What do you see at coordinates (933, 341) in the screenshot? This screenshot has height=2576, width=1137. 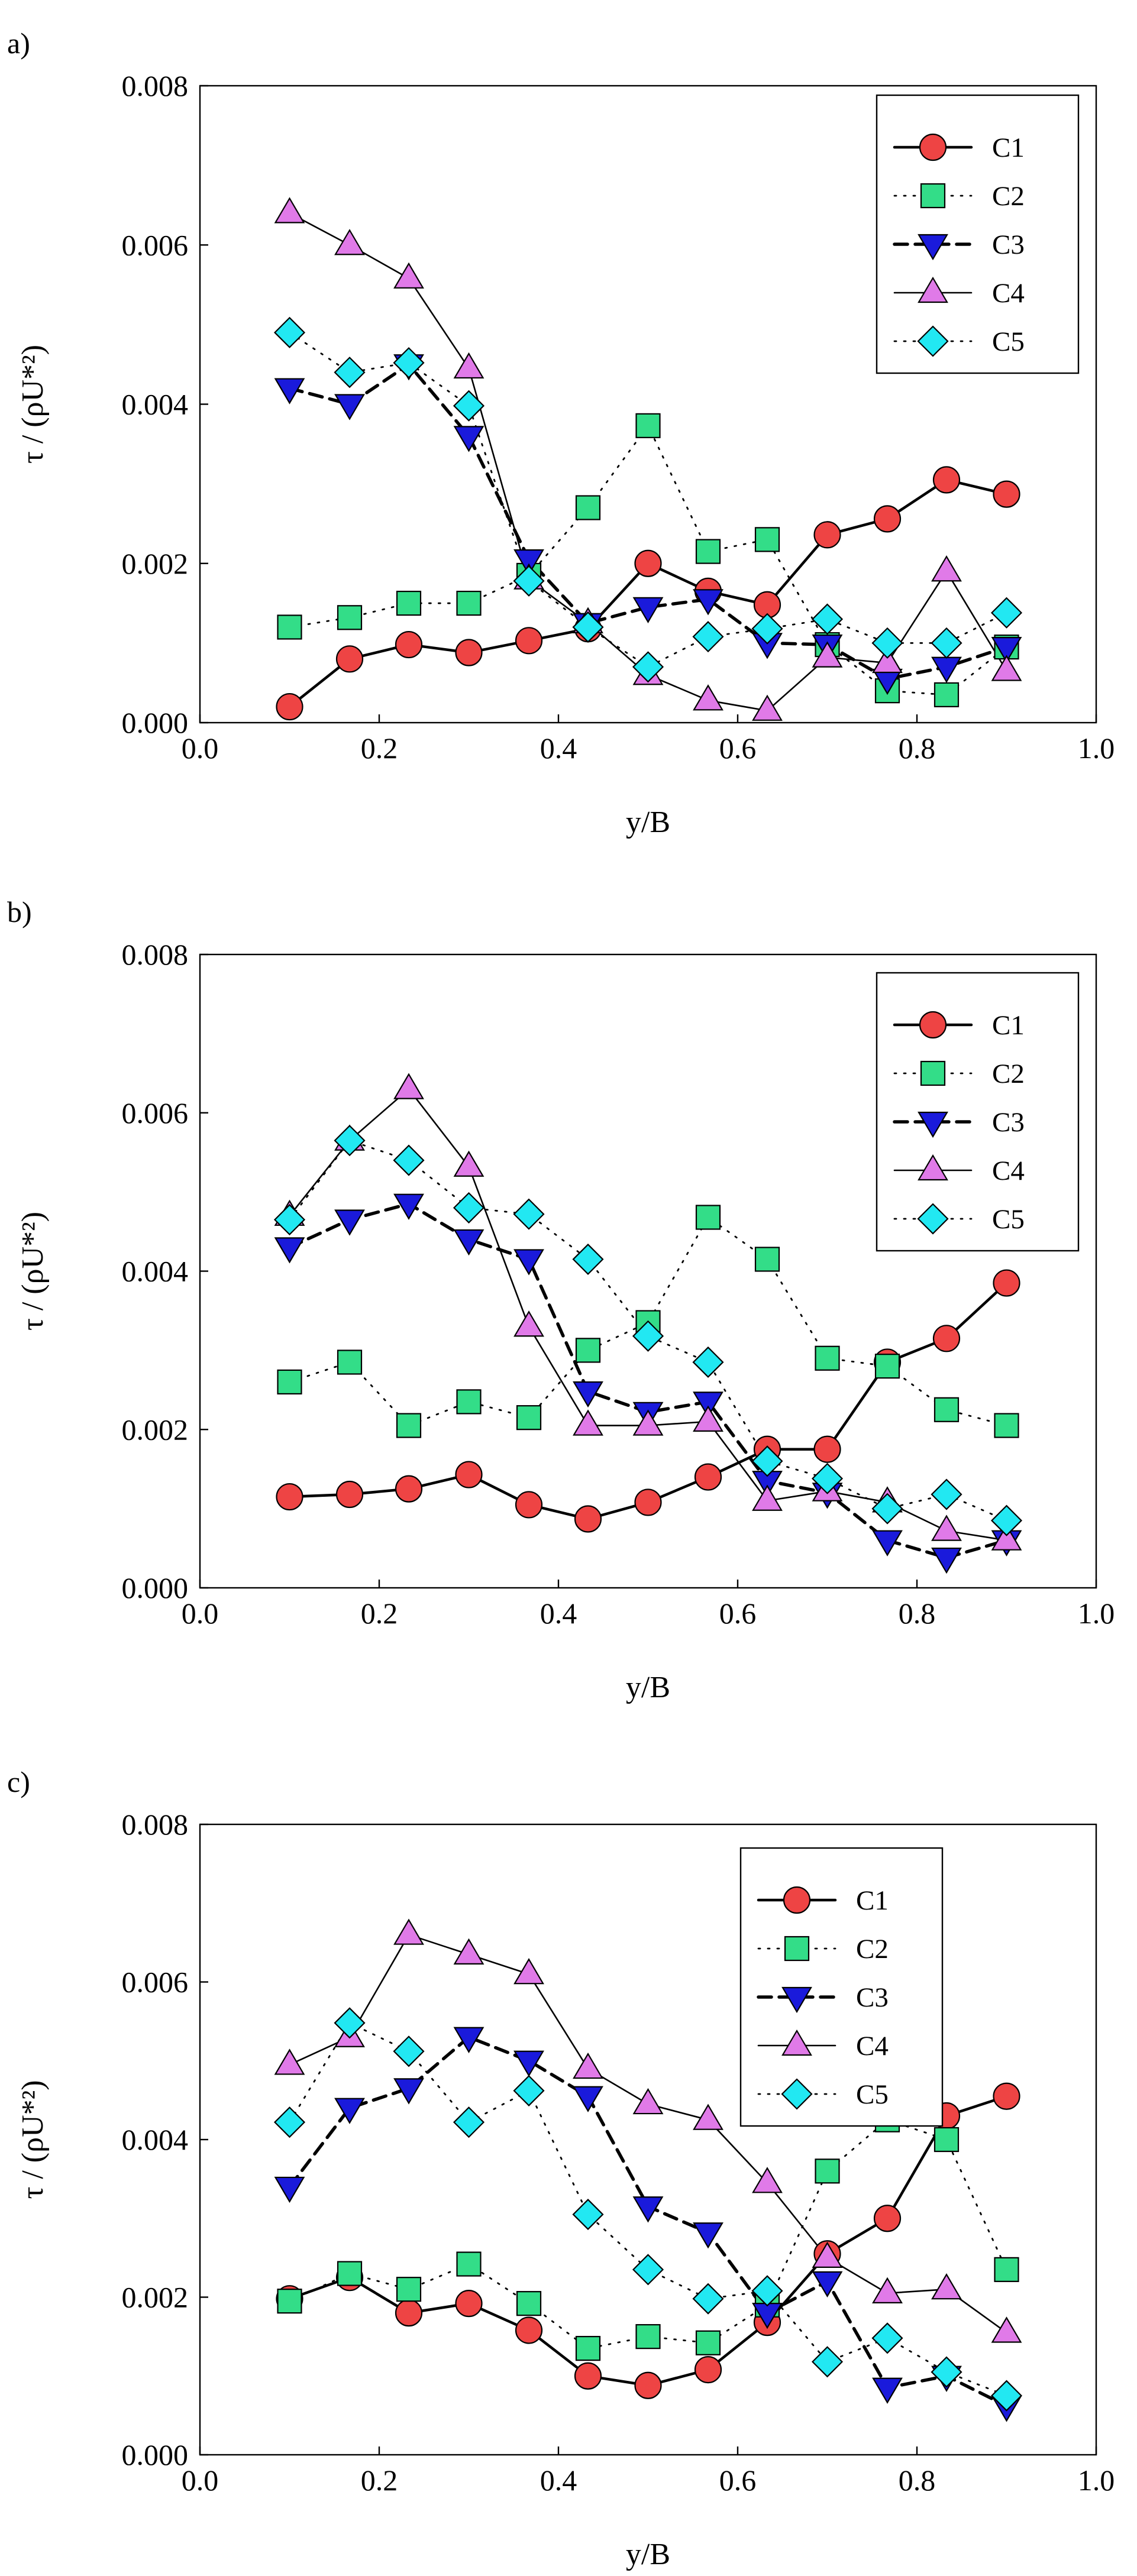 I see `legend-marker-c5` at bounding box center [933, 341].